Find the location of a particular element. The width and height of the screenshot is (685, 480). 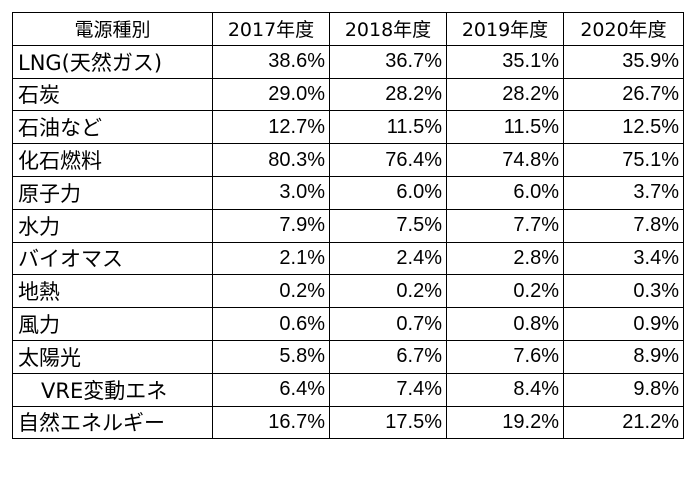

value-cell-fy2020: 75.1% is located at coordinates (623, 160).